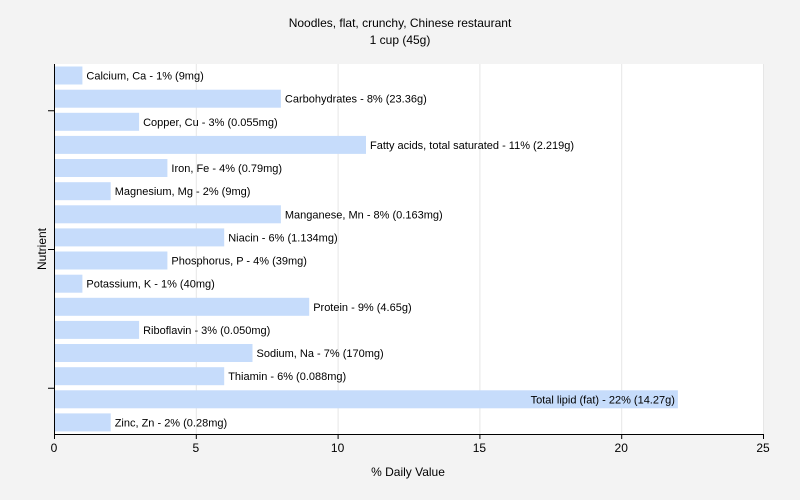 This screenshot has height=500, width=800. Describe the element at coordinates (338, 448) in the screenshot. I see `x-tick-label: 10` at that location.